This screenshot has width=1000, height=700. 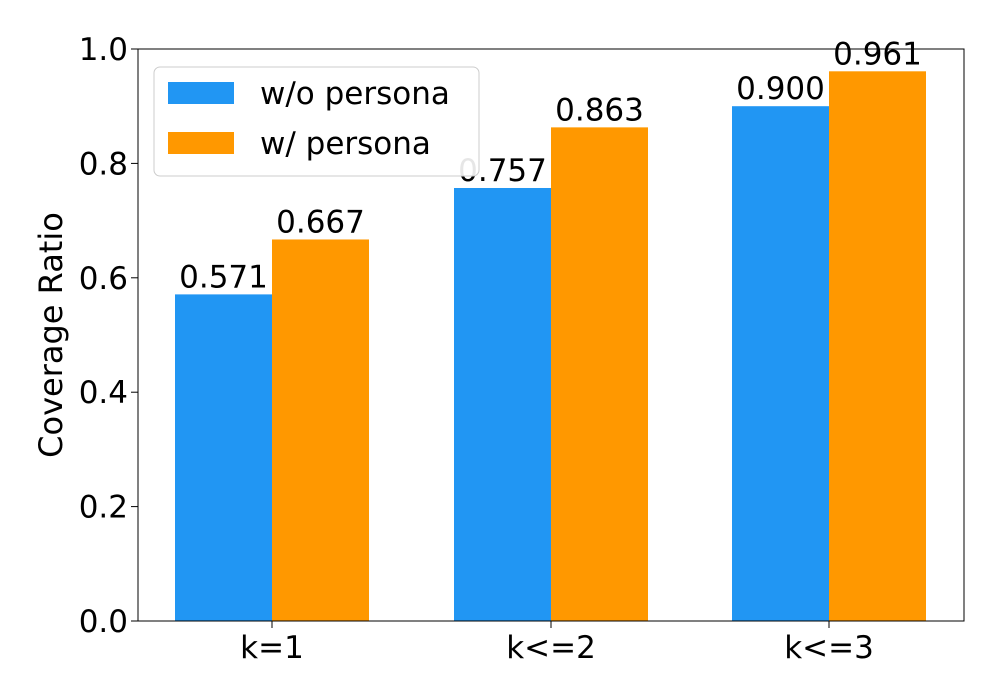 I want to click on y-axis: 0.0 0.2 0.4 0.6 0.8 1.0, so click(x=108, y=336).